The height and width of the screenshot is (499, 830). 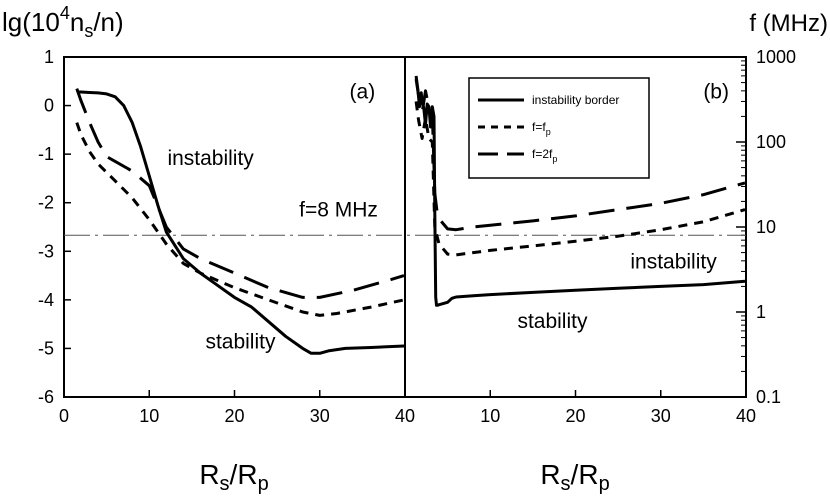 I want to click on y-tick-label-right: 1000, so click(x=776, y=57).